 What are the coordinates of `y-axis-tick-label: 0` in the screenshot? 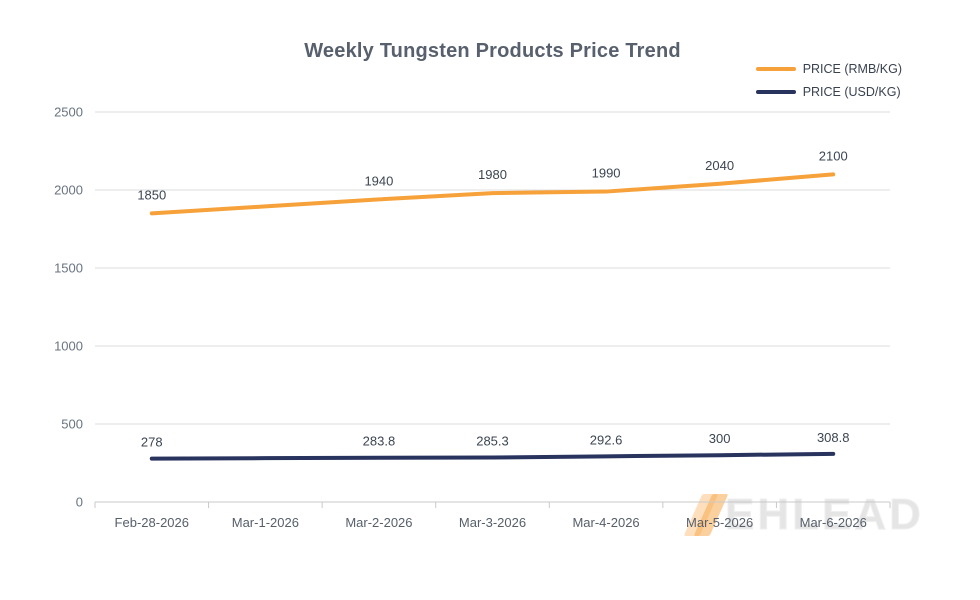 It's located at (79, 502).